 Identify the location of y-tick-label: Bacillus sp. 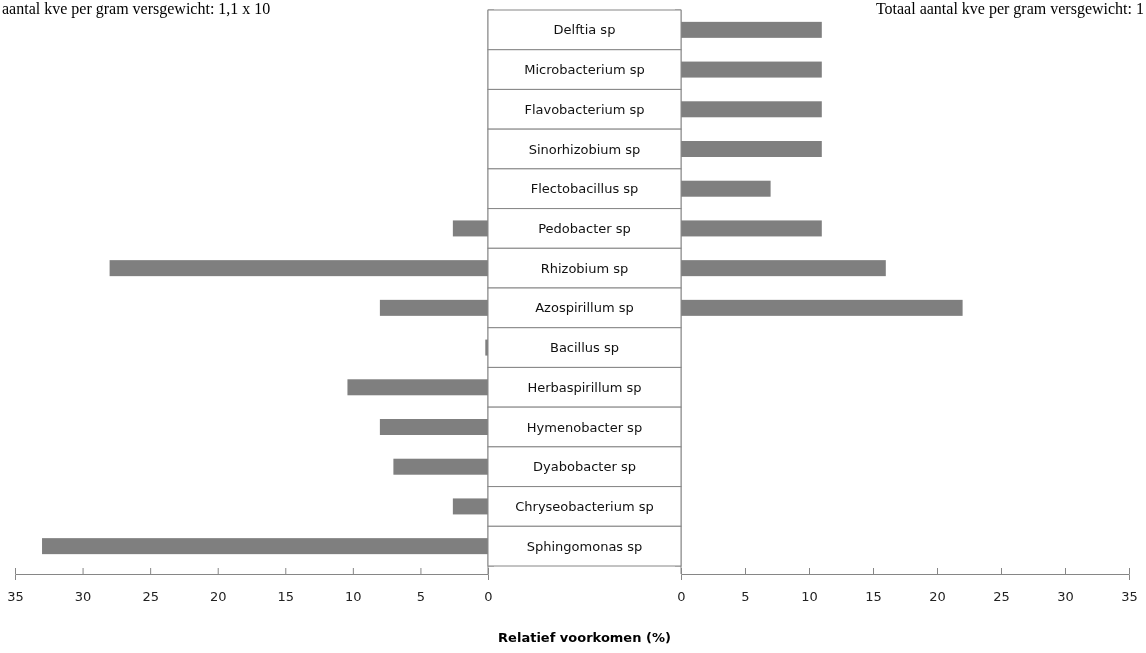
(584, 348).